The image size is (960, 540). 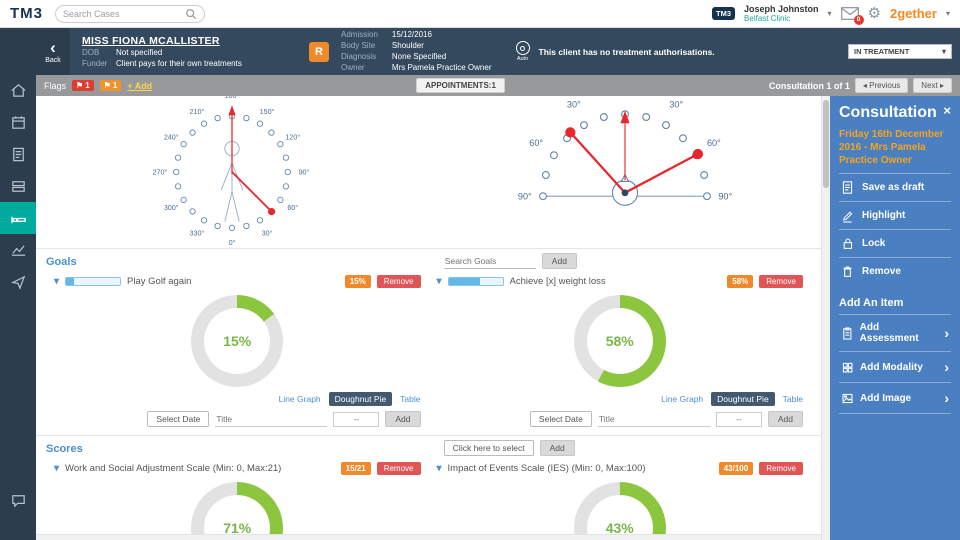 What do you see at coordinates (151, 40) in the screenshot?
I see `patient-name: MISS FIONA MCALLISTER` at bounding box center [151, 40].